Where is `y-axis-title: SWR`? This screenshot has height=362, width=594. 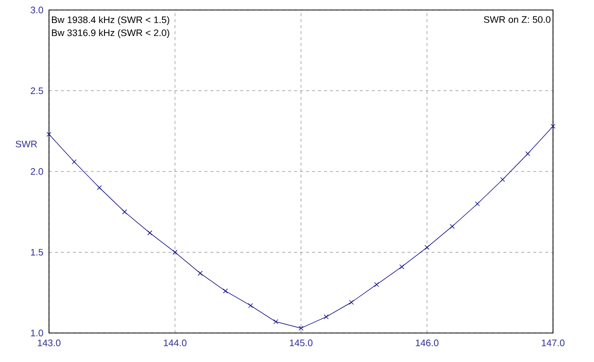
y-axis-title: SWR is located at coordinates (26, 144).